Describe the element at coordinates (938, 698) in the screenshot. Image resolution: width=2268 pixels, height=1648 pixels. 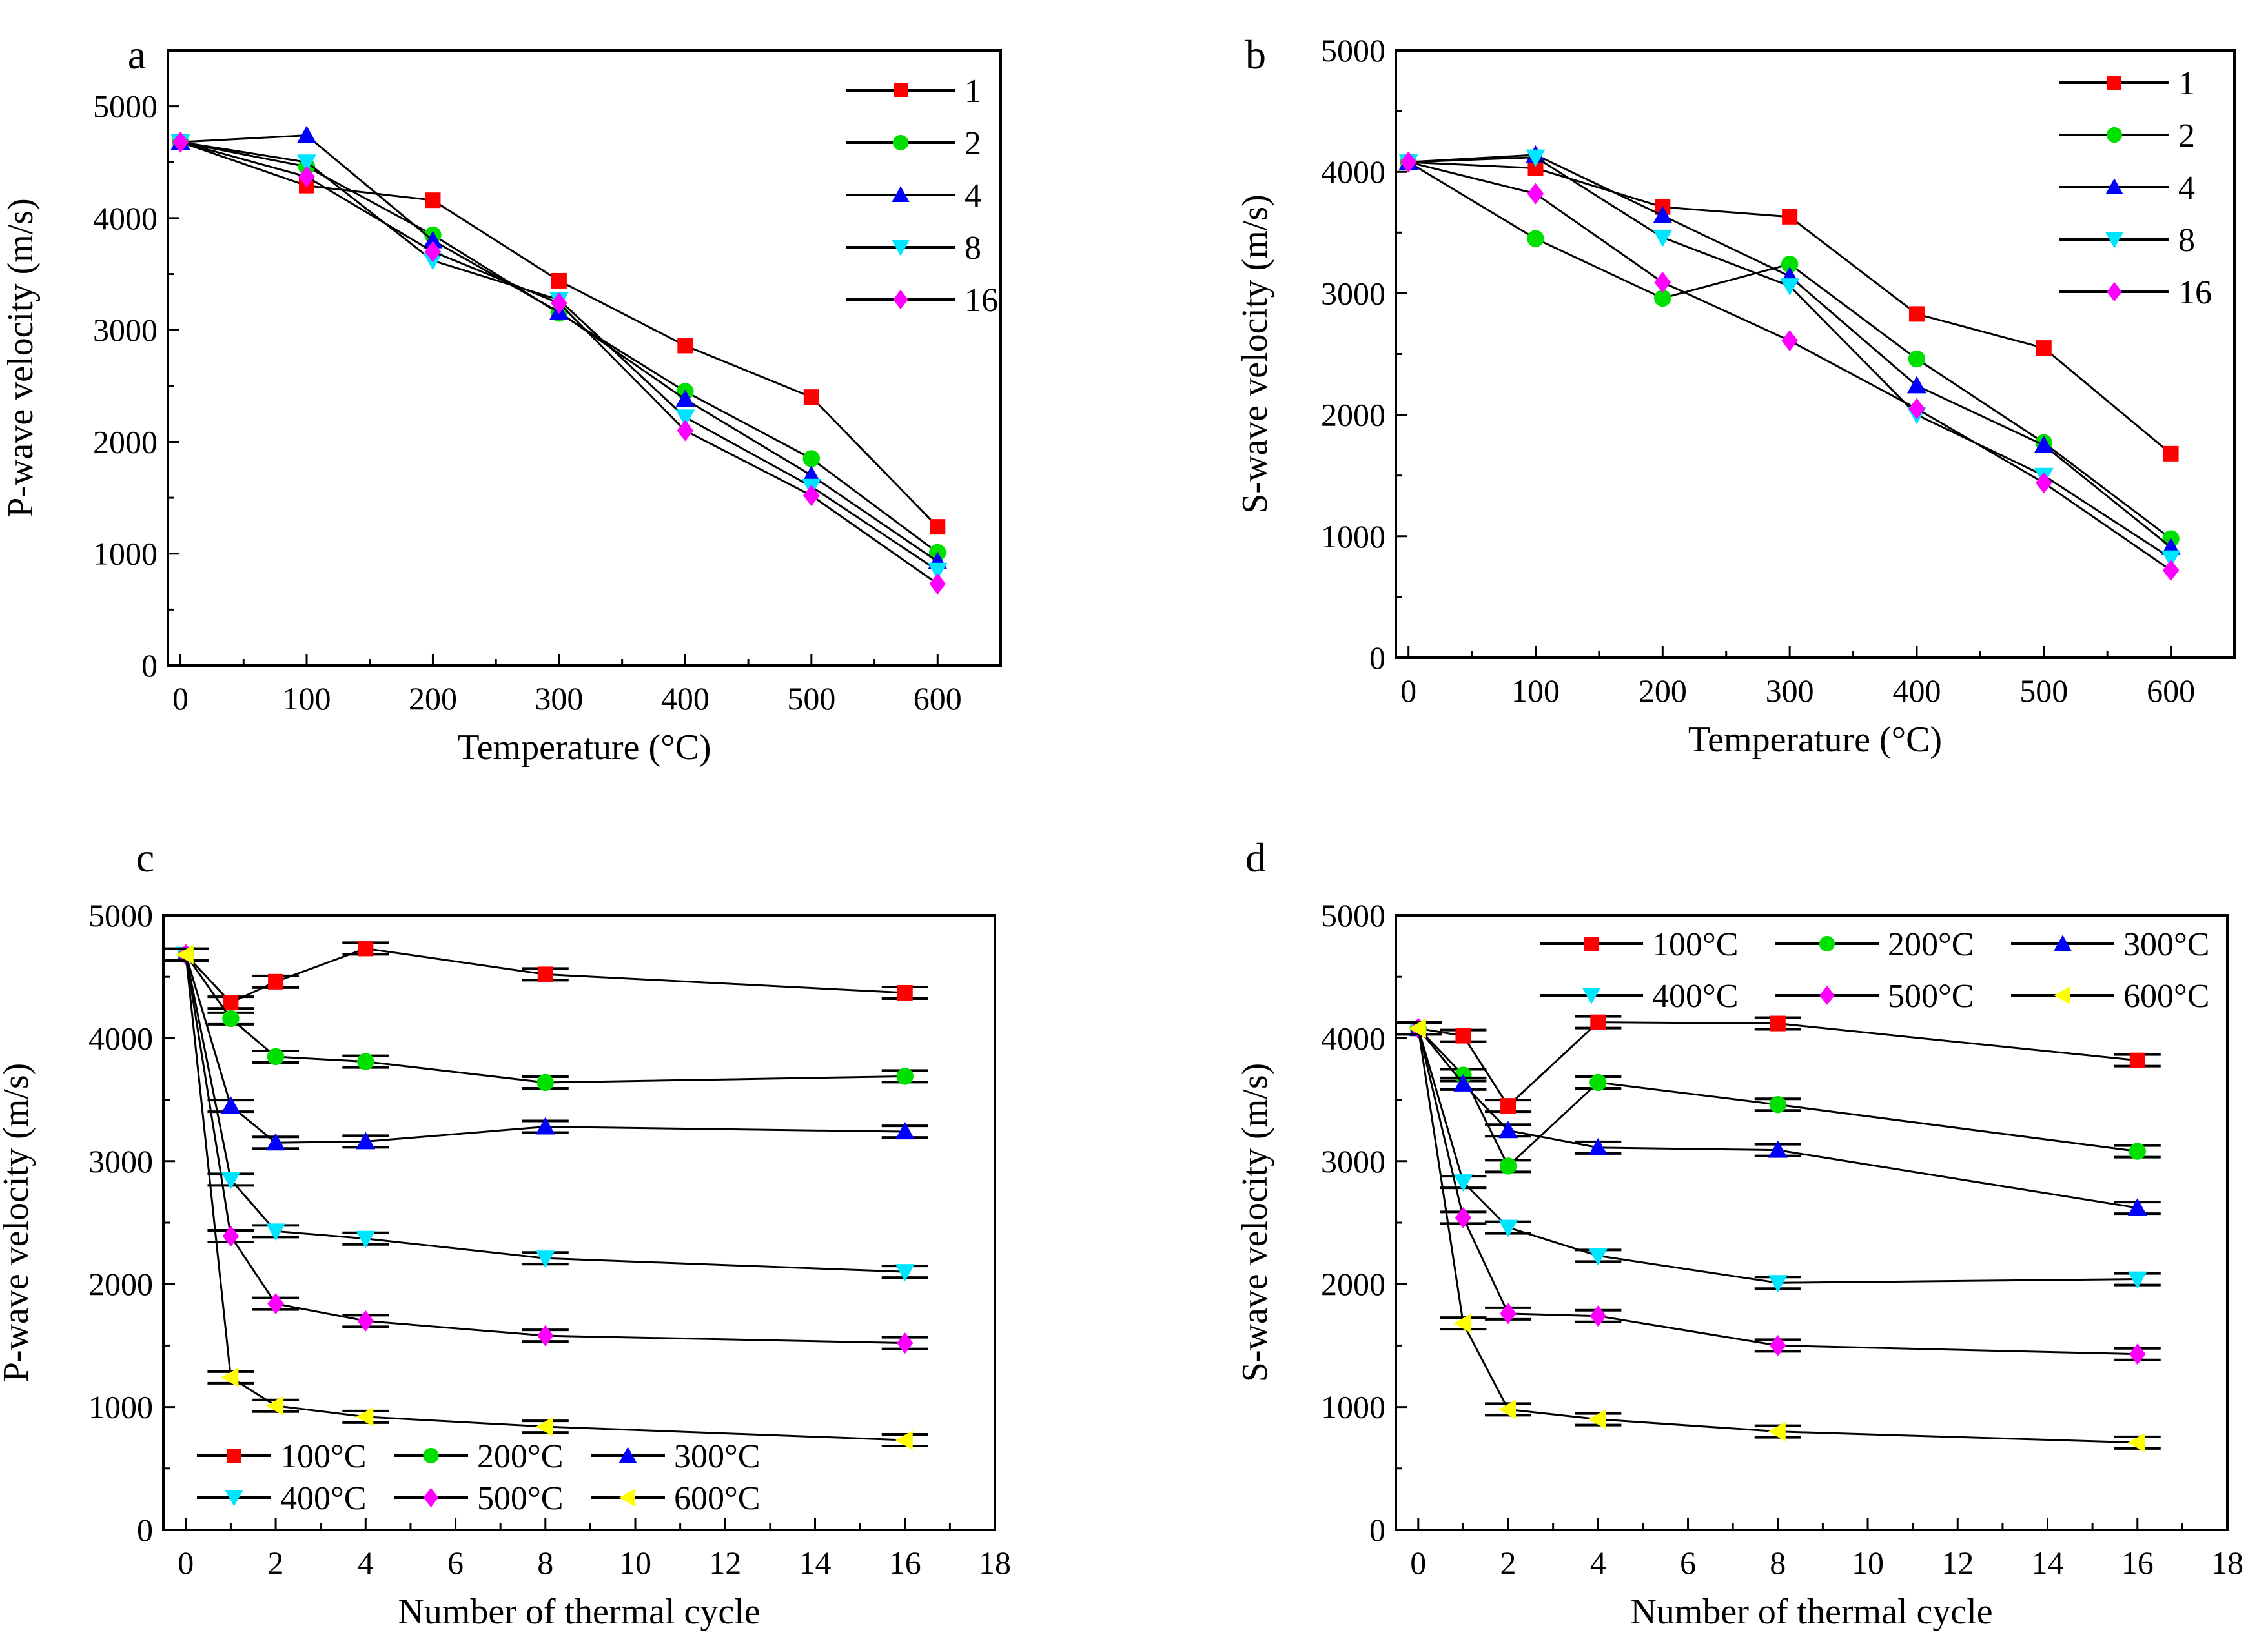
I see `x-tick-label: 600` at that location.